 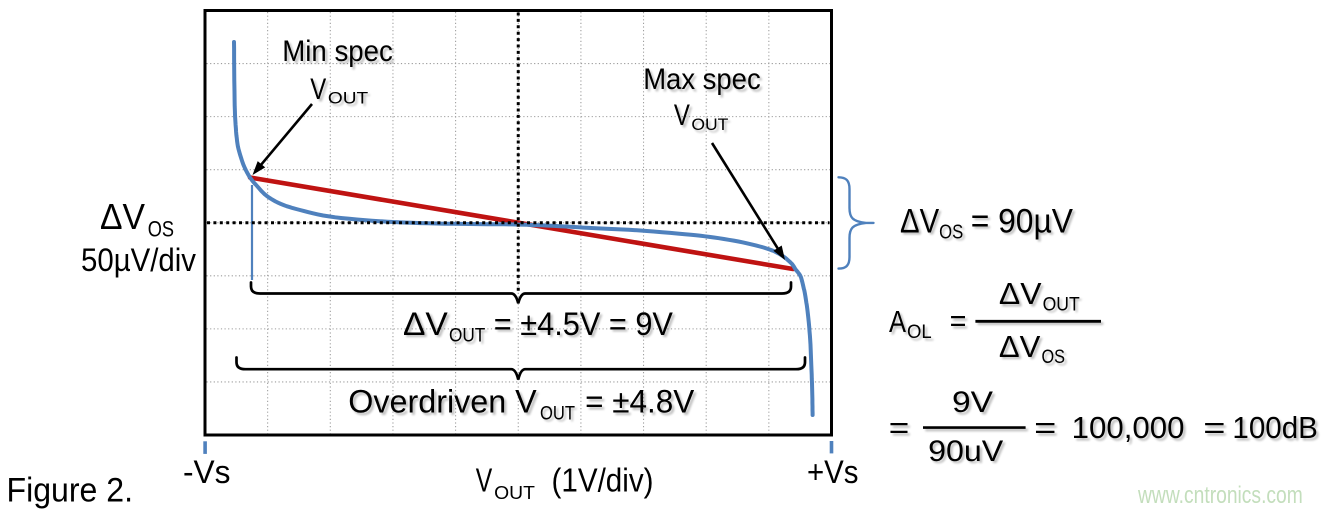 I want to click on svg-text: (1V/div), so click(x=603, y=480).